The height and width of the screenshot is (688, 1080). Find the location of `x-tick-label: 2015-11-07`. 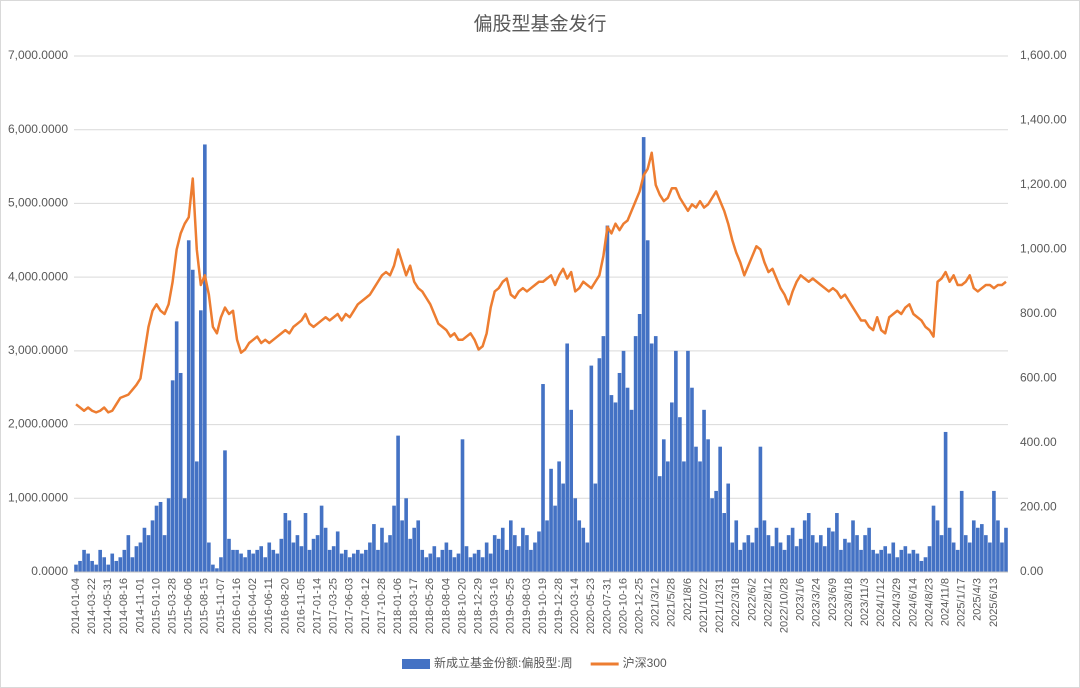

x-tick-label: 2015-11-07 is located at coordinates (221, 605).